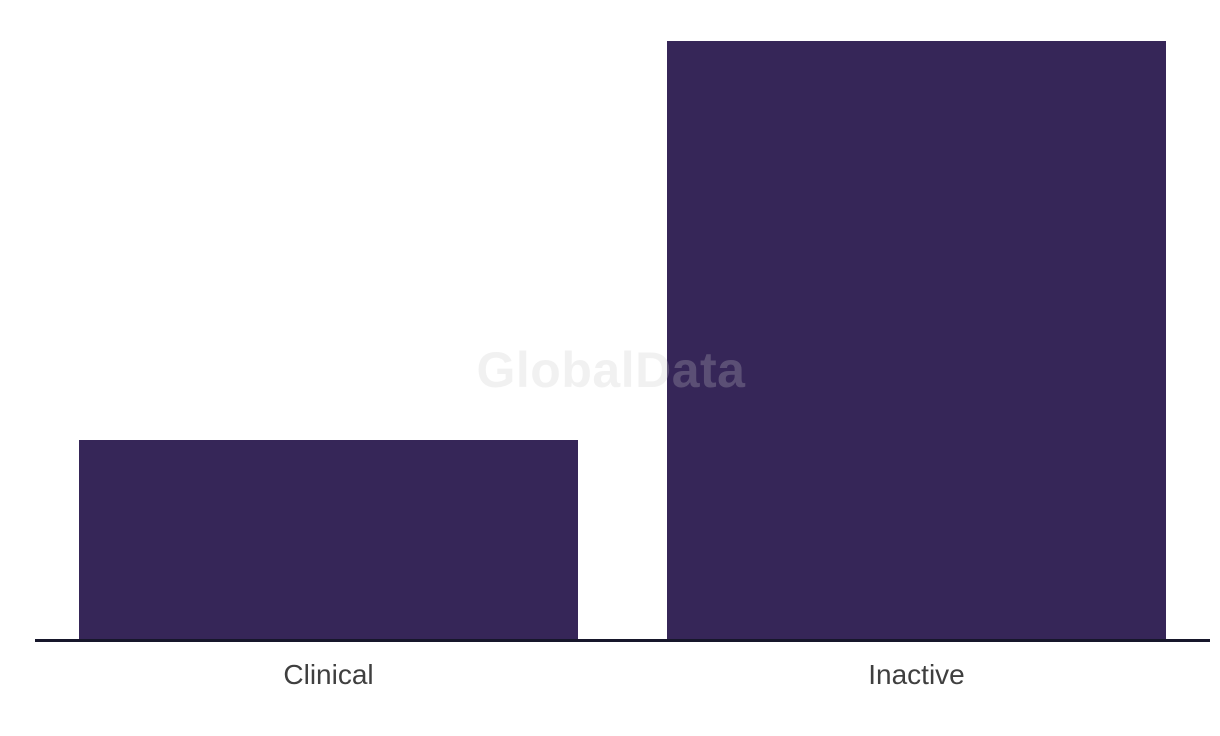  Describe the element at coordinates (328, 674) in the screenshot. I see `x-axis-label-clinical: Clinical` at that location.